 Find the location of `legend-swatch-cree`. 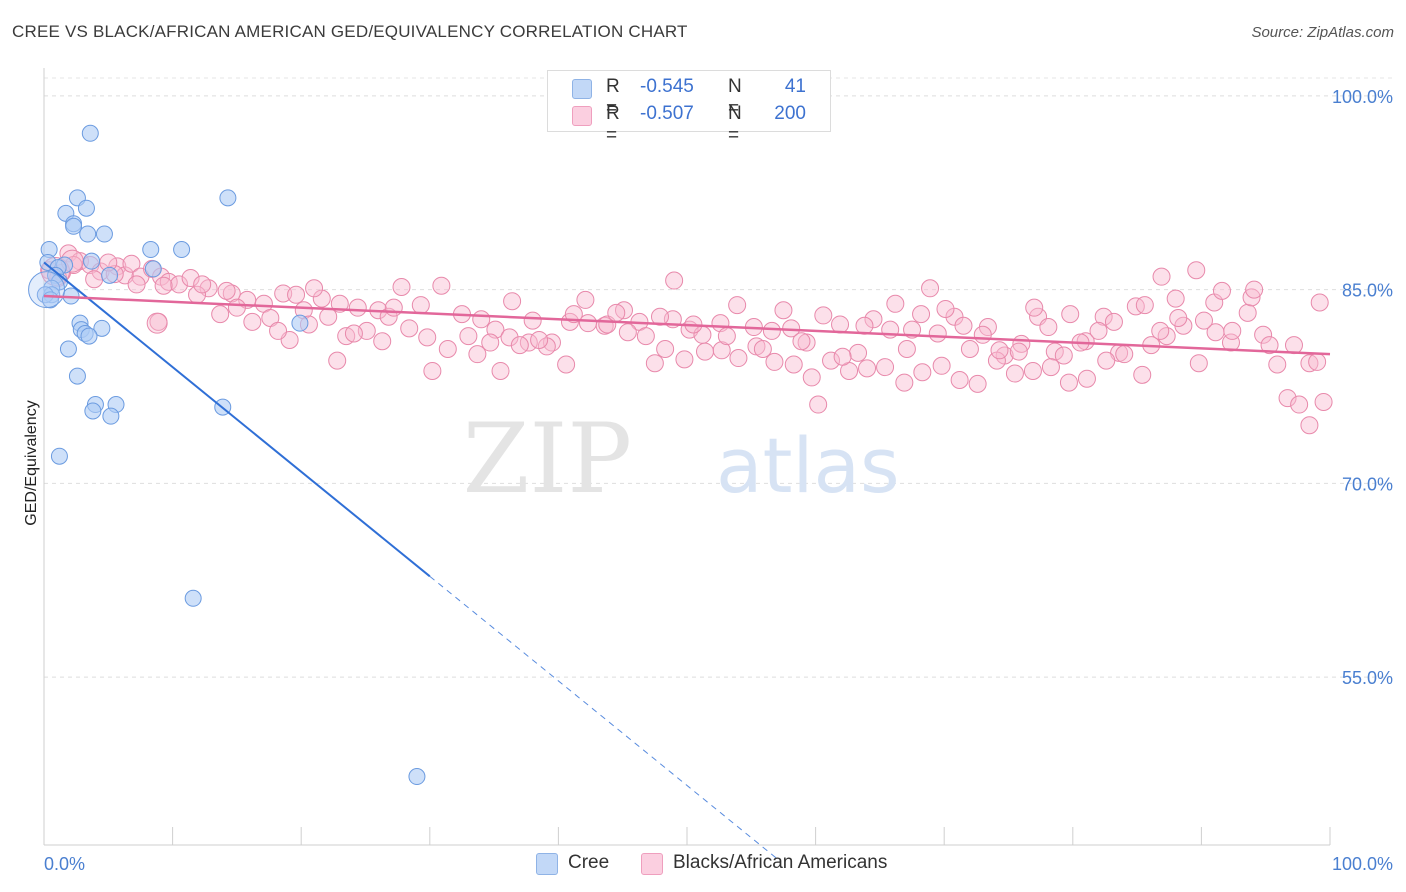

legend-swatch-cree is located at coordinates (547, 864).